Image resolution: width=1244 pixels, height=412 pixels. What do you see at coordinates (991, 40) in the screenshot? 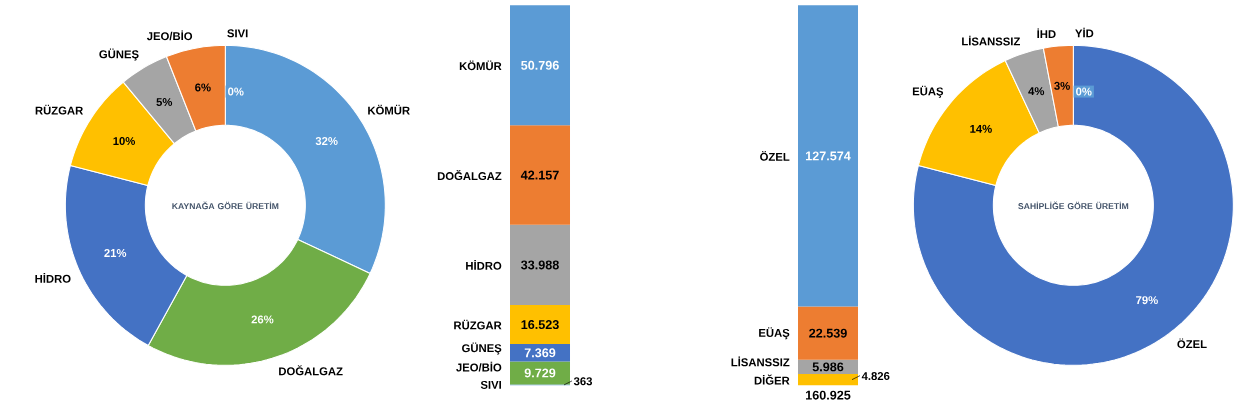
I see `slice-label: LİSANSSIZ` at bounding box center [991, 40].